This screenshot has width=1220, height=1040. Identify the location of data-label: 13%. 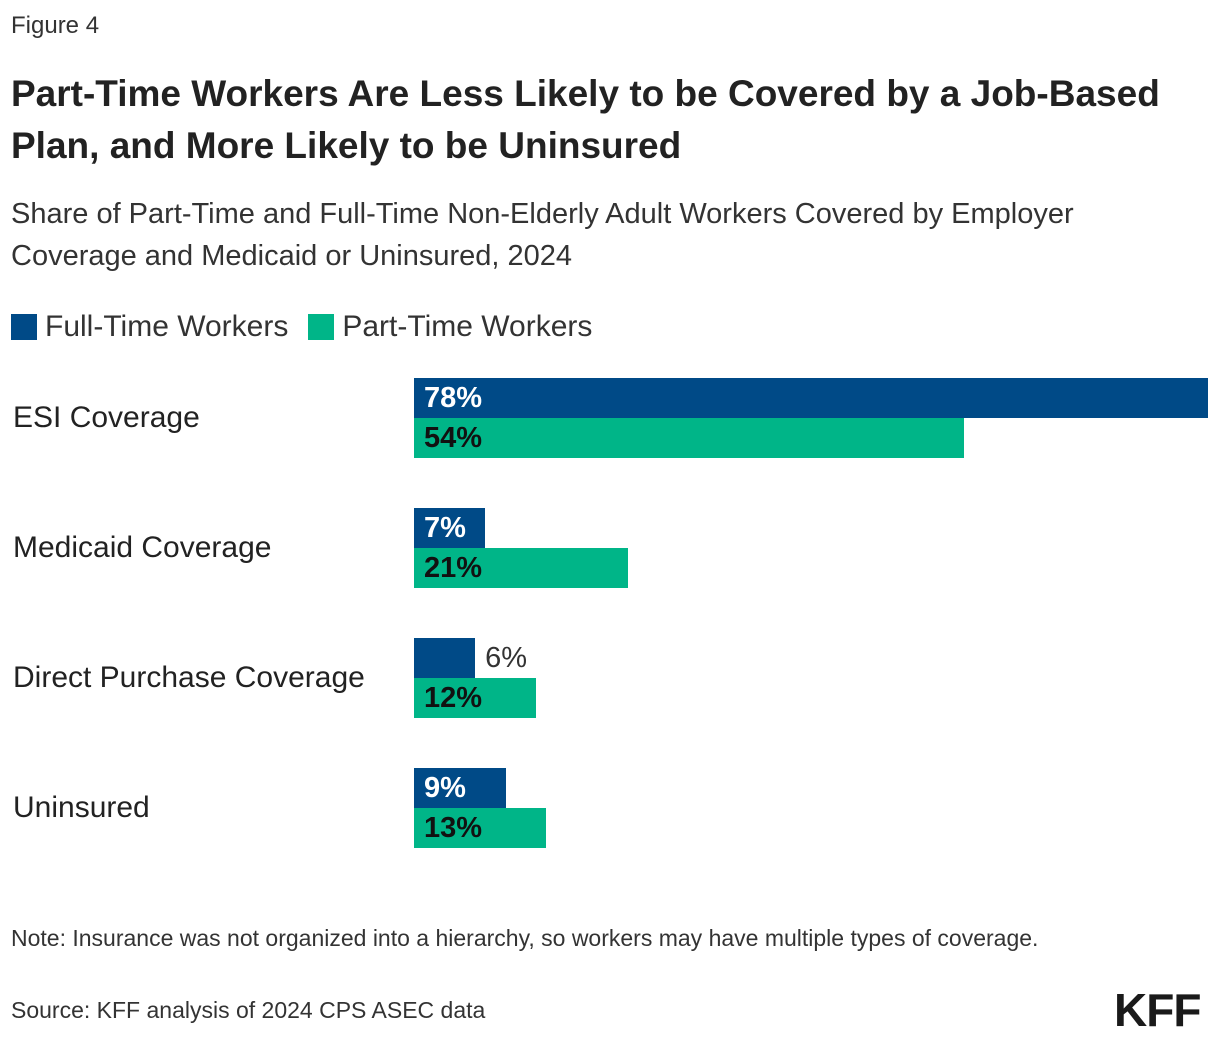
(453, 828).